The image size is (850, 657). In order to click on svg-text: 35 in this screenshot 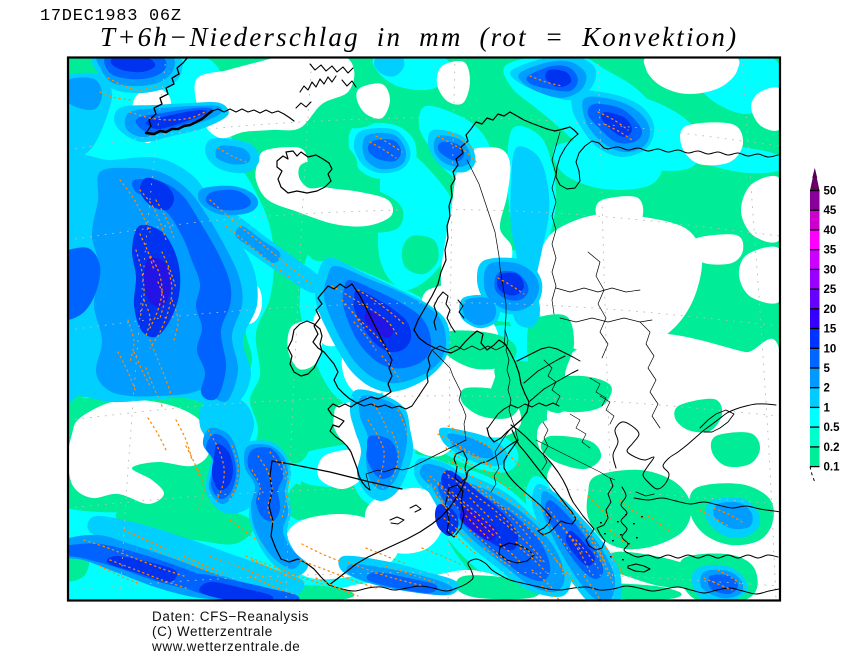, I will do `click(830, 251)`.